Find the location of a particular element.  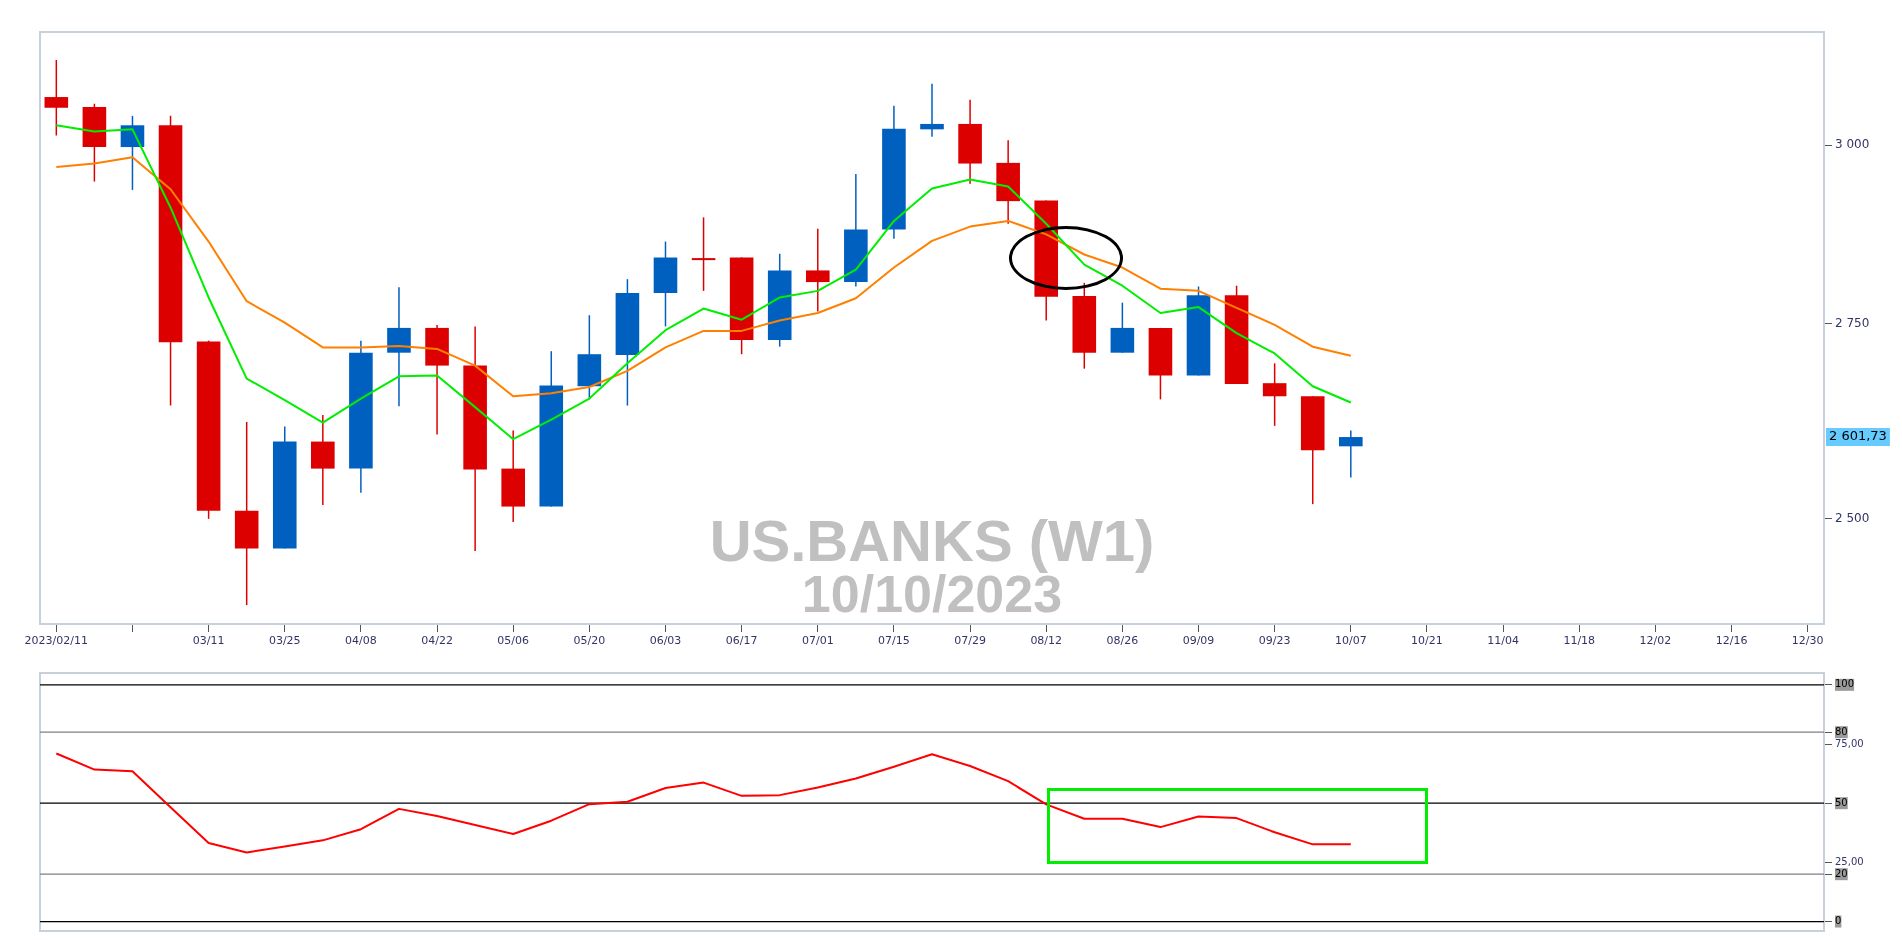

y-tick-label: 80 is located at coordinates (1841, 731).